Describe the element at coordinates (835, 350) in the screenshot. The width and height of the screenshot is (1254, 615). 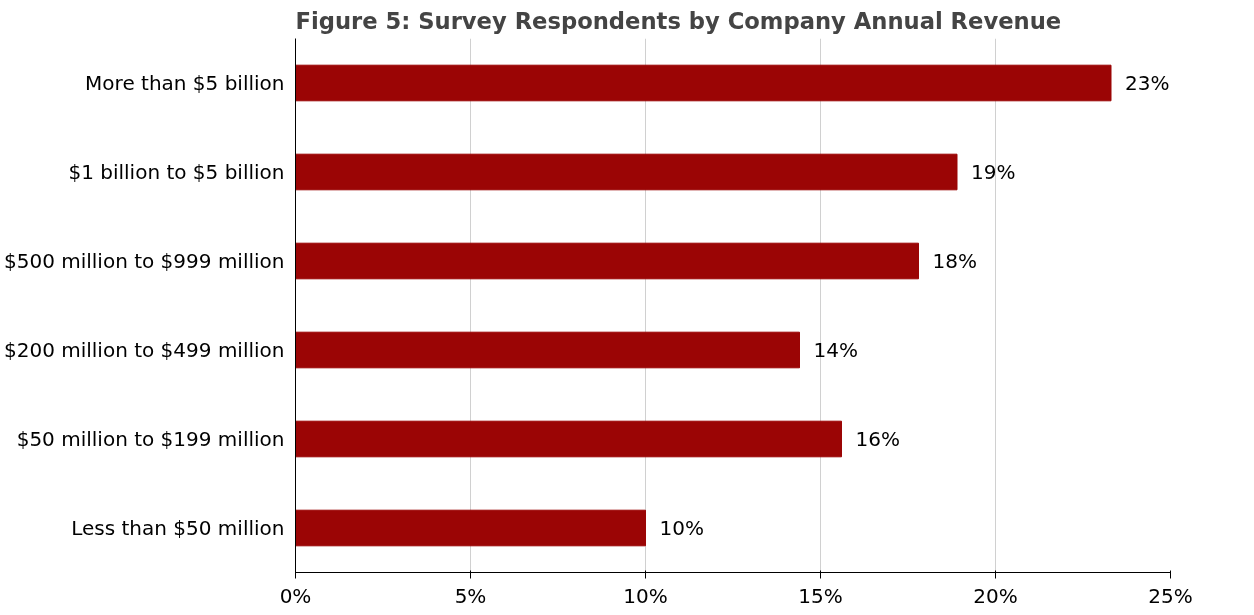
I see `data-label: 14%` at that location.